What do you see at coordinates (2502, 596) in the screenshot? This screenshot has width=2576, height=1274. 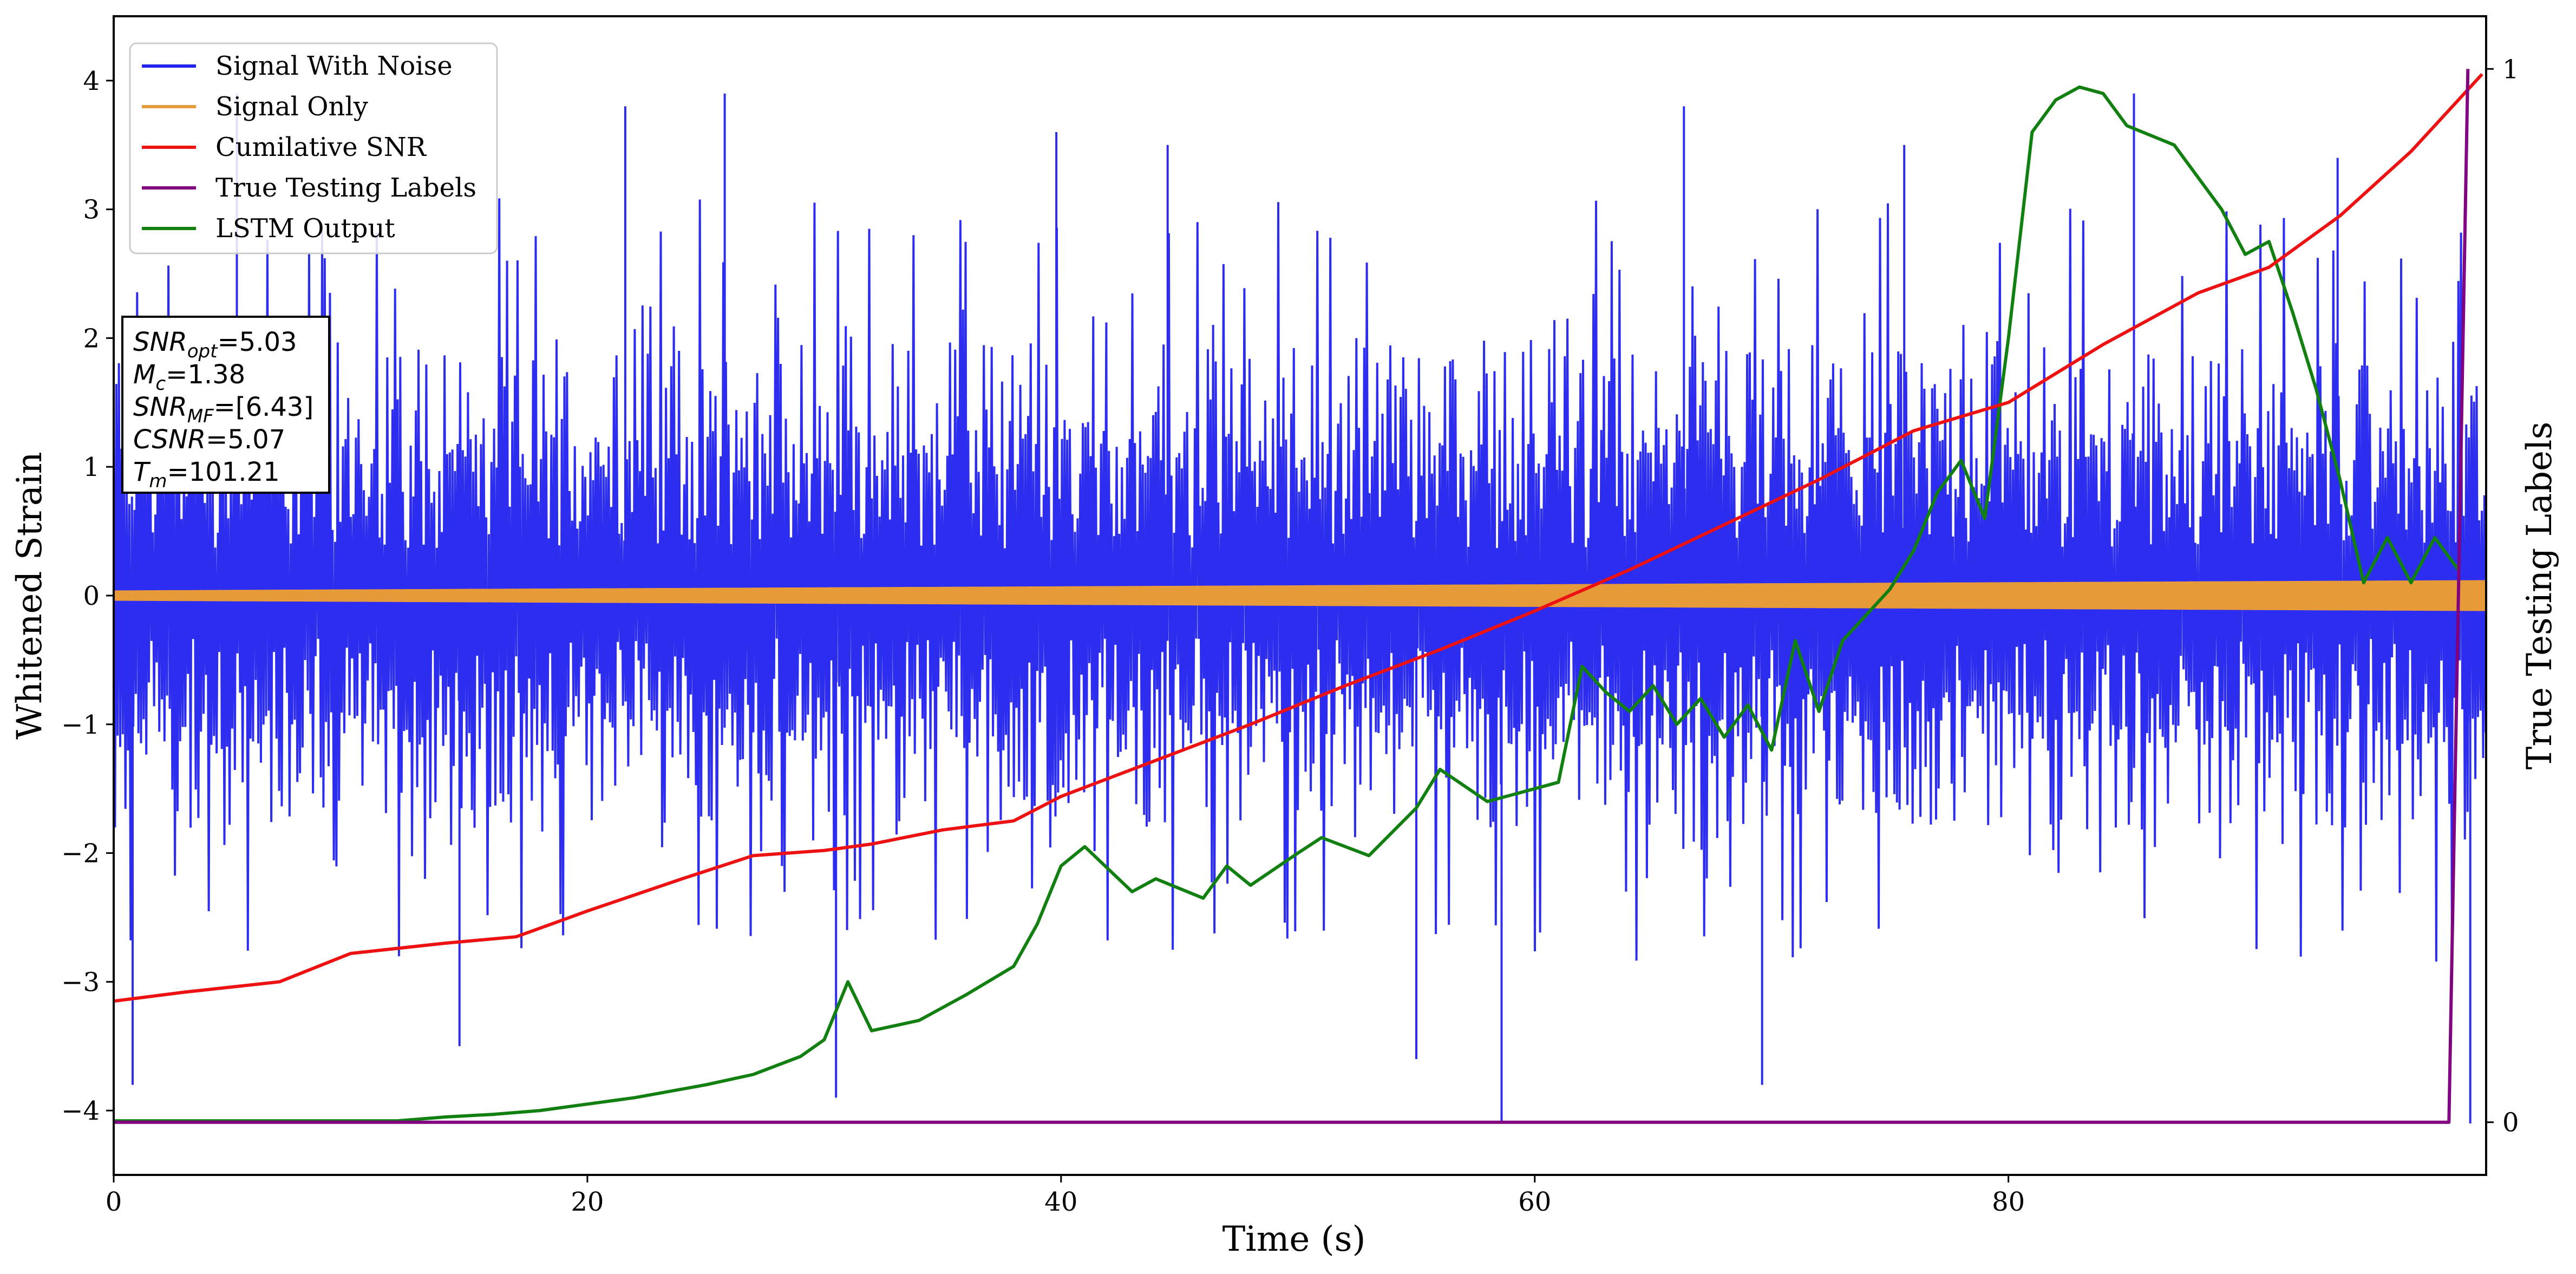 I see `y-axis-right: 01` at bounding box center [2502, 596].